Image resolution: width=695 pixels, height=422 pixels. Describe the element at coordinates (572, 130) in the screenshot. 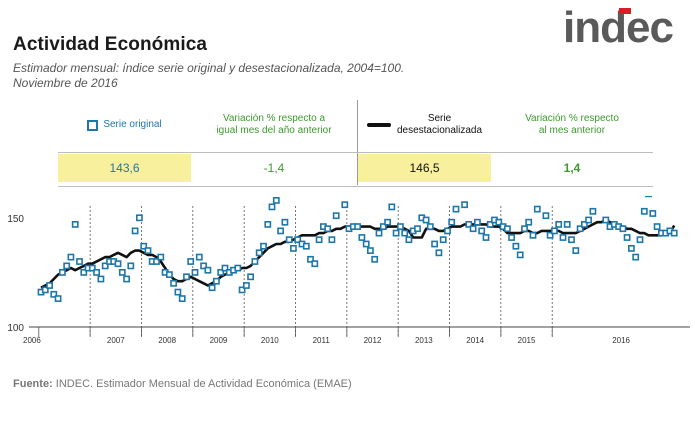

I see `var-mensual-label-2: al mes anterior` at that location.